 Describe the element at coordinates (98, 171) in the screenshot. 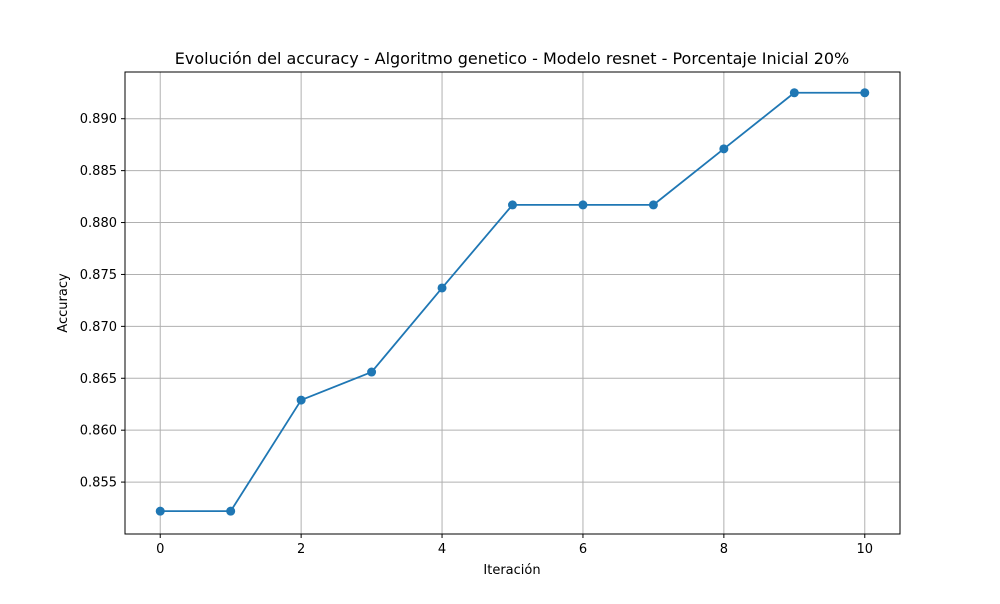

I see `y-tick-label: 0.885` at that location.